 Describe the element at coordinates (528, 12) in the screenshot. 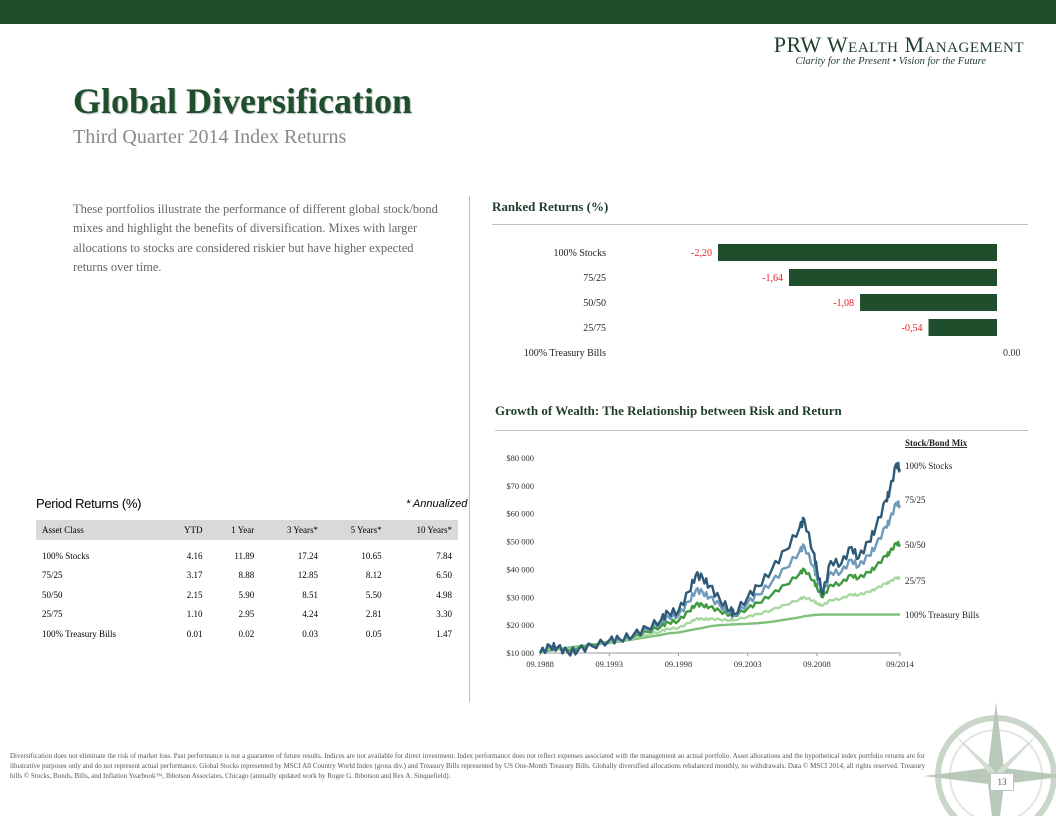

I see `top-banner` at that location.